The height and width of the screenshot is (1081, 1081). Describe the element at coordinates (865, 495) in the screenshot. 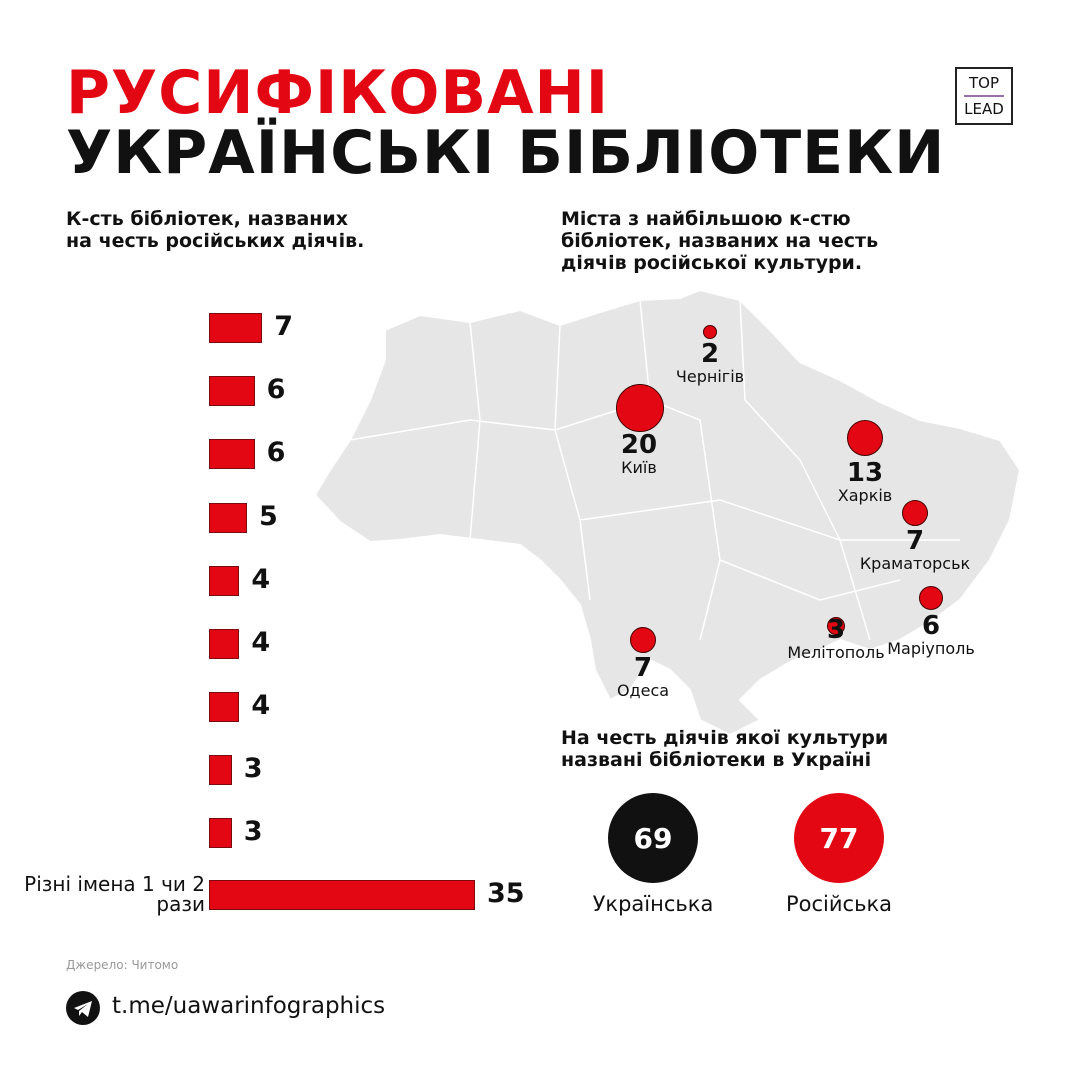

I see `city-name: Харків` at that location.